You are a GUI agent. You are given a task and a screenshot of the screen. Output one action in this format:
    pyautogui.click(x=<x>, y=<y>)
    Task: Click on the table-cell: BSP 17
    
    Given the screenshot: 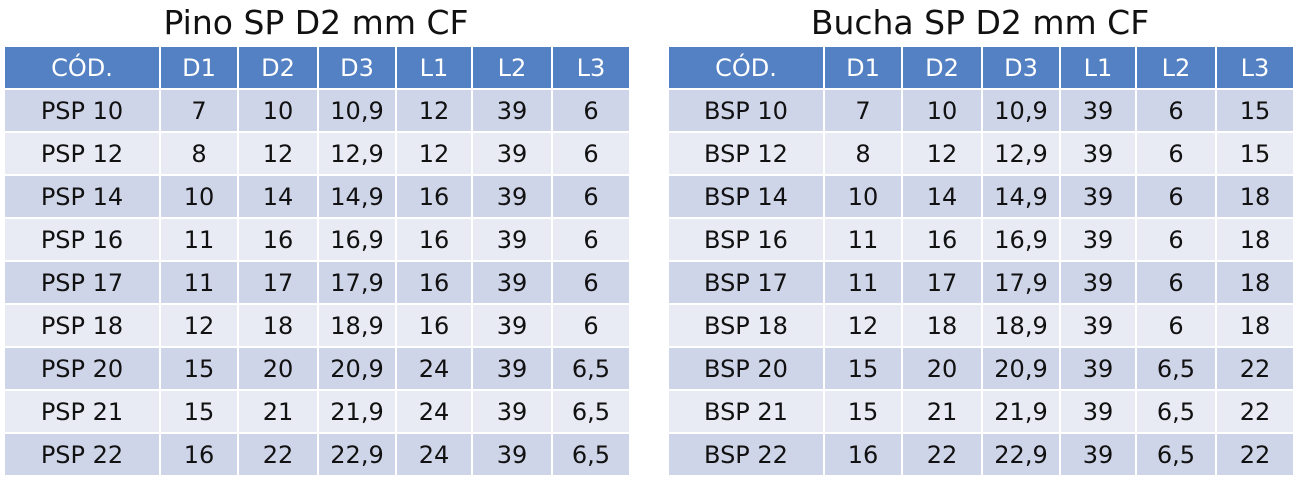 What is the action you would take?
    pyautogui.click(x=746, y=282)
    